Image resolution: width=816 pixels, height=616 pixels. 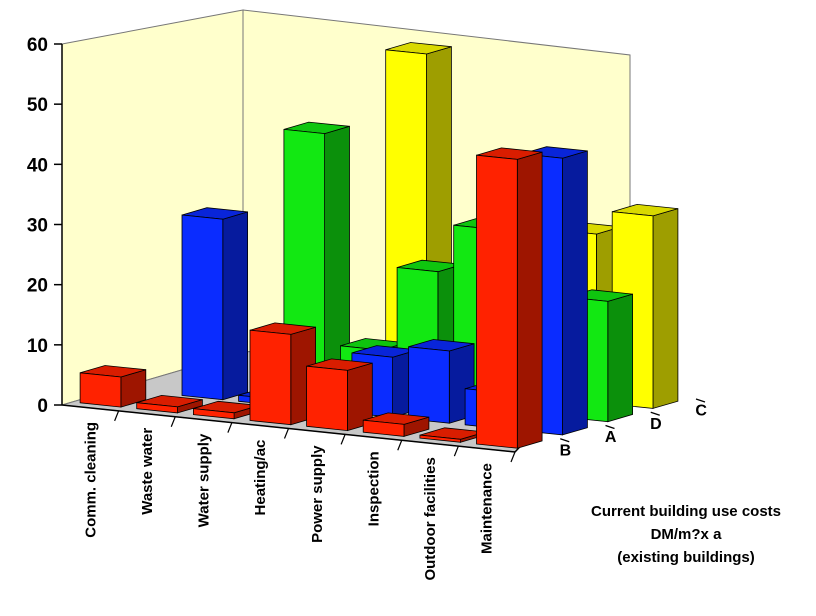 I want to click on bar-B-waste-water, so click(x=169, y=404).